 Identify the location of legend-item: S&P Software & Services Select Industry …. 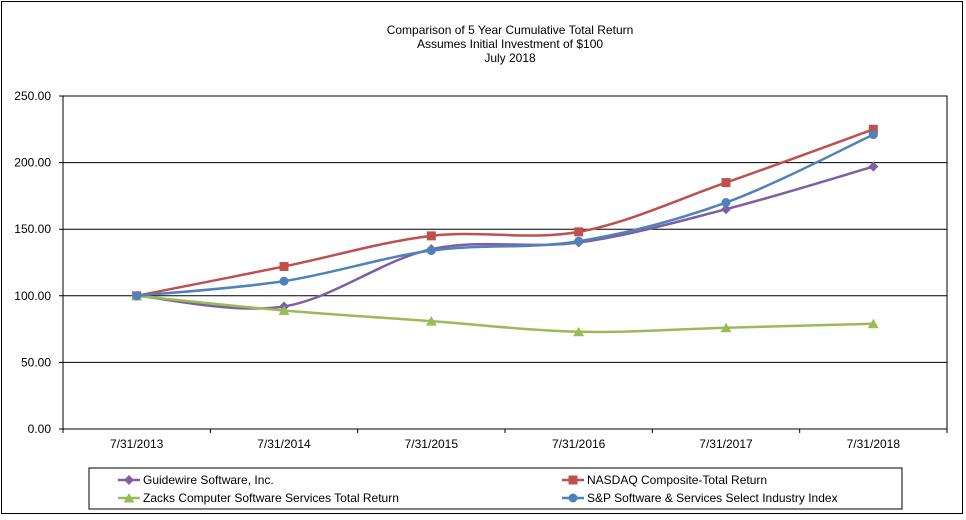
(700, 498).